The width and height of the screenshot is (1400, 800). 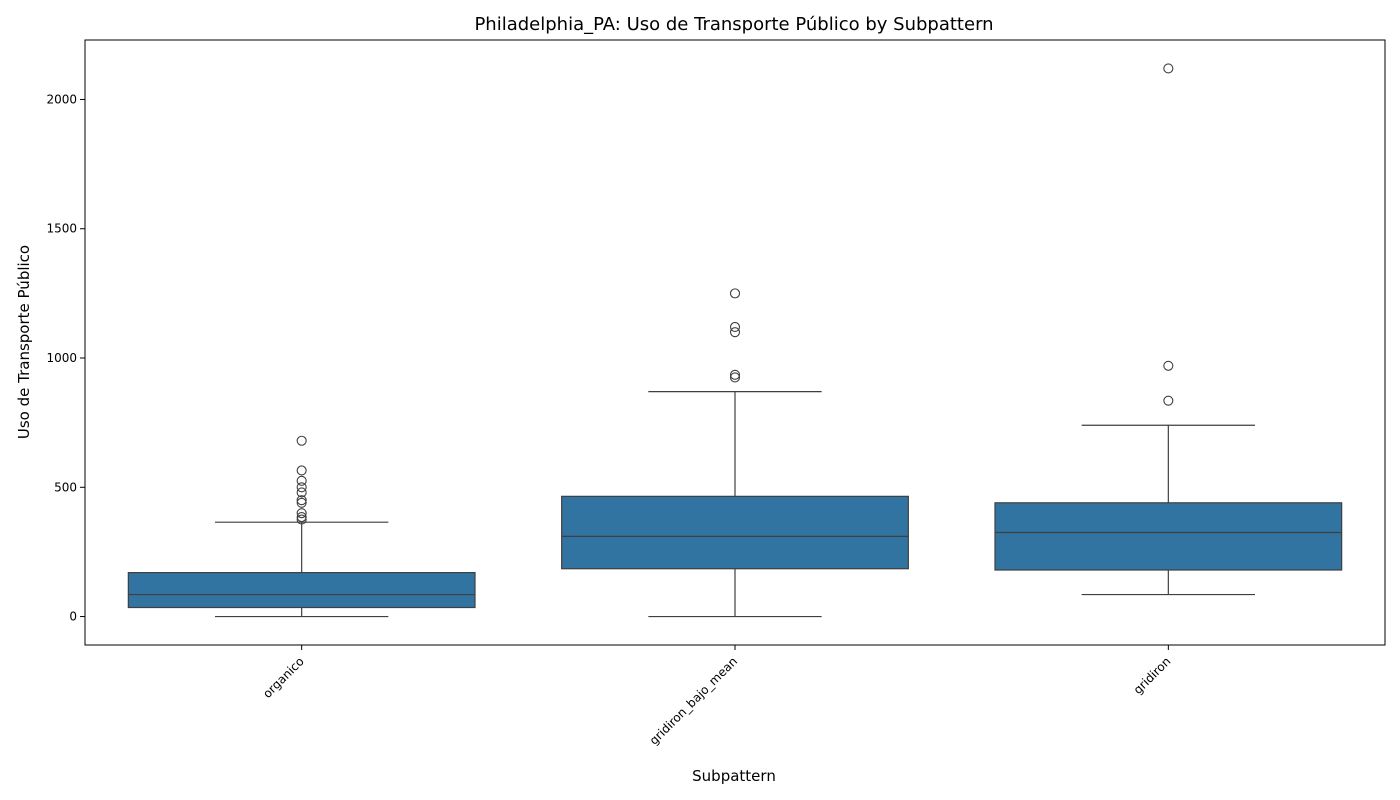 What do you see at coordinates (301, 590) in the screenshot?
I see `box-organico` at bounding box center [301, 590].